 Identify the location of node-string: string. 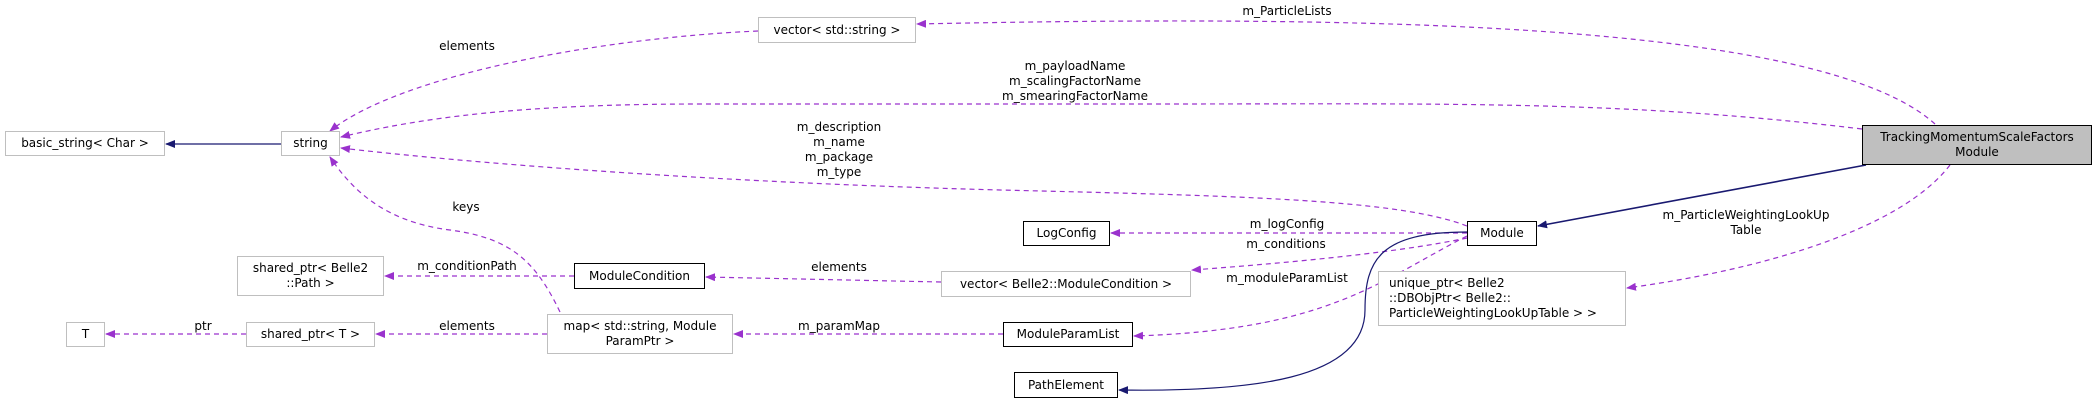
(310, 143).